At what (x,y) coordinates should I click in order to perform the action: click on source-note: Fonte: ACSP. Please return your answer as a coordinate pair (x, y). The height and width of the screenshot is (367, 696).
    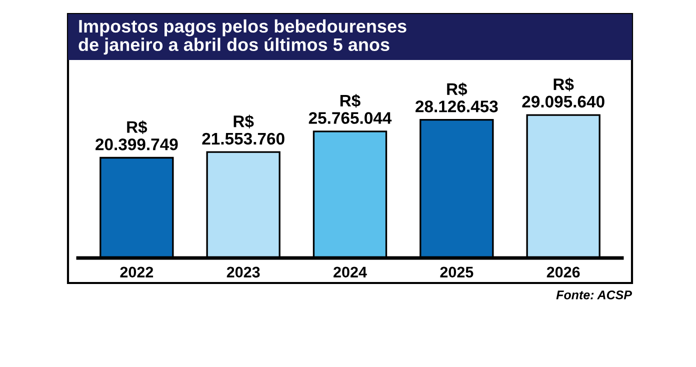
    Looking at the image, I should click on (594, 295).